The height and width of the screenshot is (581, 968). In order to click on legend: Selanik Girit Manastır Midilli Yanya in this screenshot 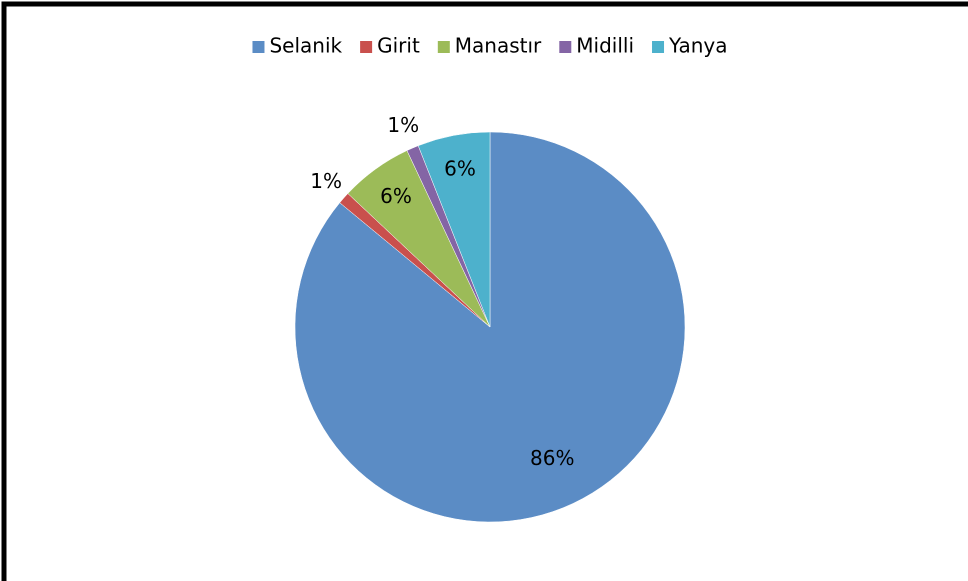, I will do `click(490, 46)`.